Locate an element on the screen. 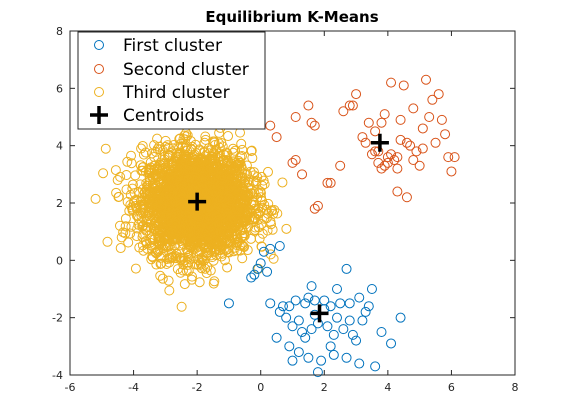 Image resolution: width=570 pixels, height=420 pixels. legend-item-first-cluster: First cluster is located at coordinates (158, 46).